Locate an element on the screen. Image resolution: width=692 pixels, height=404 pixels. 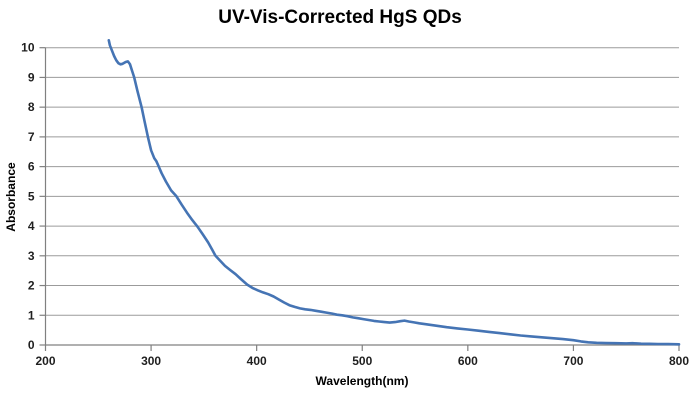
y-tick-label: 2 is located at coordinates (31, 286).